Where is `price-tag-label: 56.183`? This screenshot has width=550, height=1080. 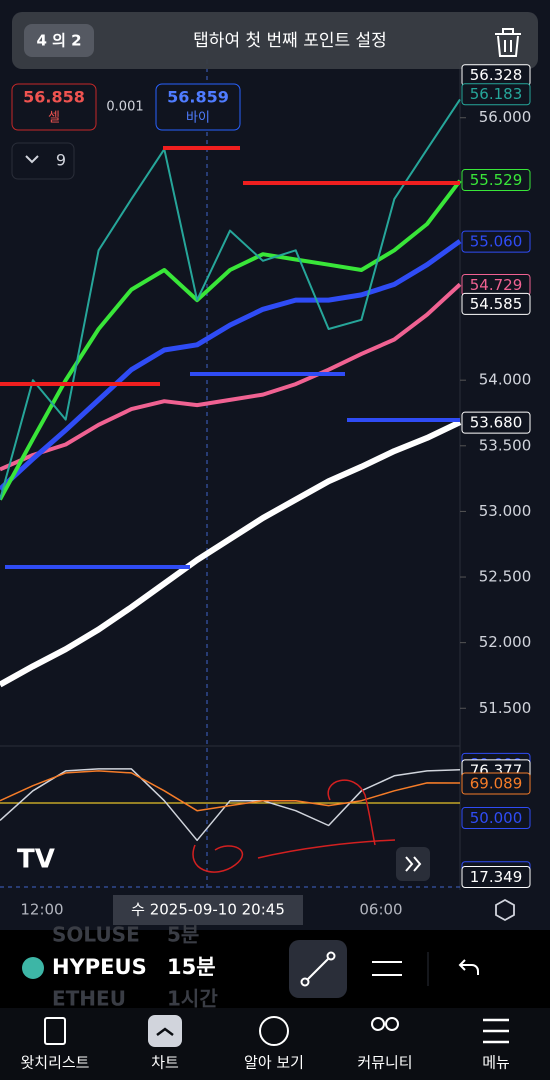
price-tag-label: 56.183 is located at coordinates (496, 94).